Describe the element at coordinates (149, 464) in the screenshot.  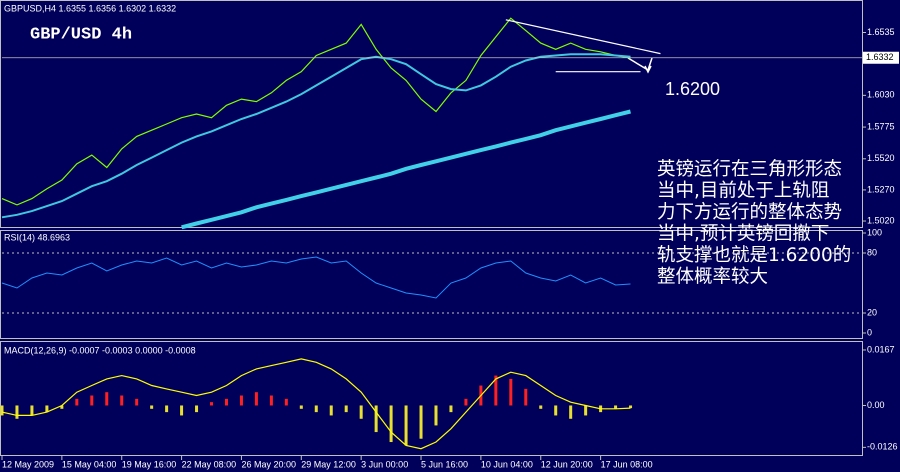
I see `x-tick-label: 19 May 16:00` at that location.